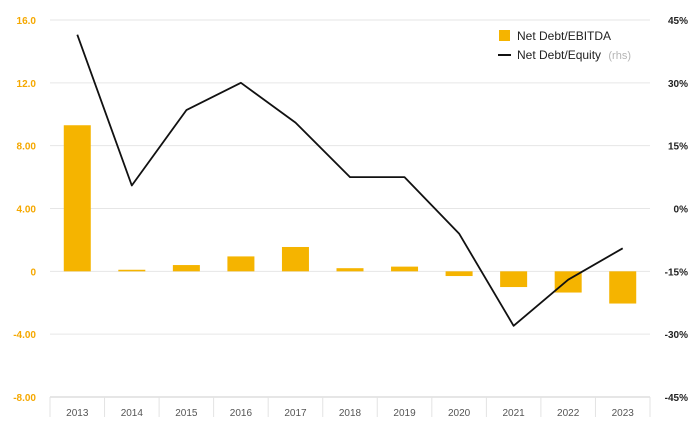  I want to click on x-tick-label: 2020, so click(459, 413).